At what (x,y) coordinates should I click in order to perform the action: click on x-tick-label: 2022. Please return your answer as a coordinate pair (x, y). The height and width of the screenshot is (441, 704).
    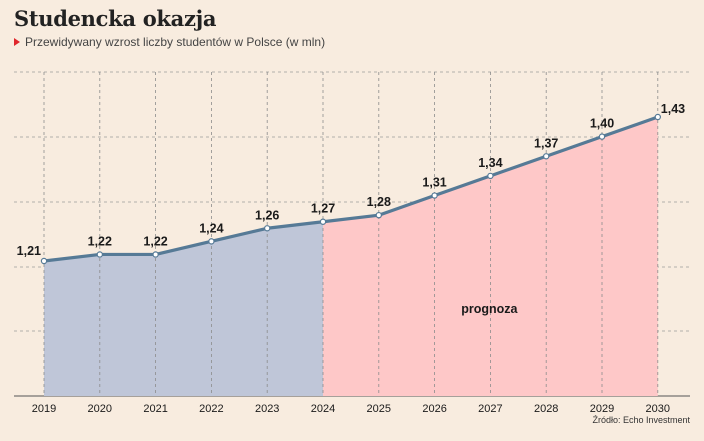
    Looking at the image, I should click on (211, 409).